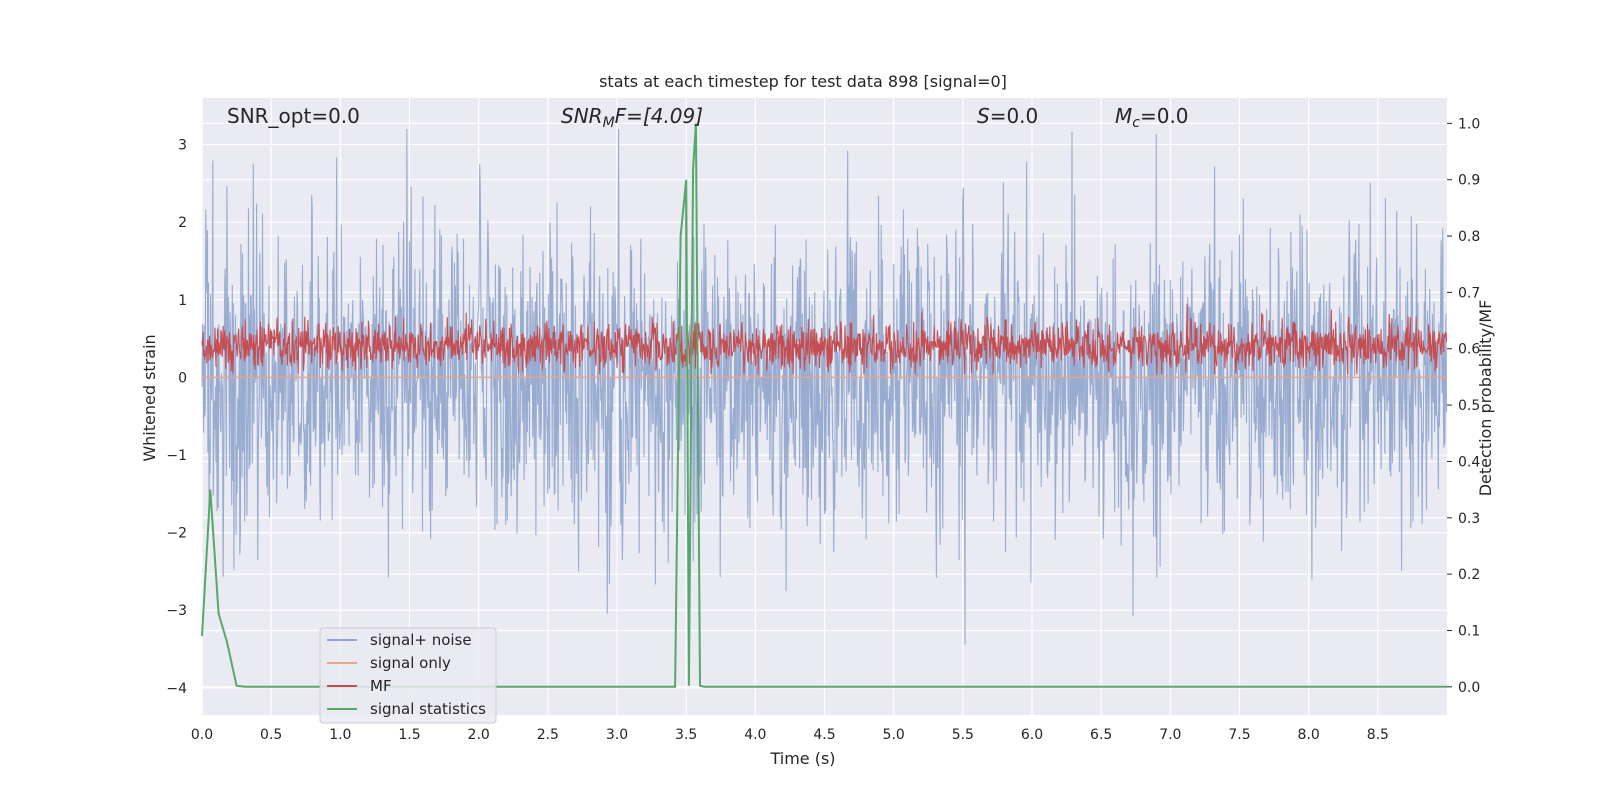  I want to click on y2-tick-label: 0.4, so click(1469, 462).